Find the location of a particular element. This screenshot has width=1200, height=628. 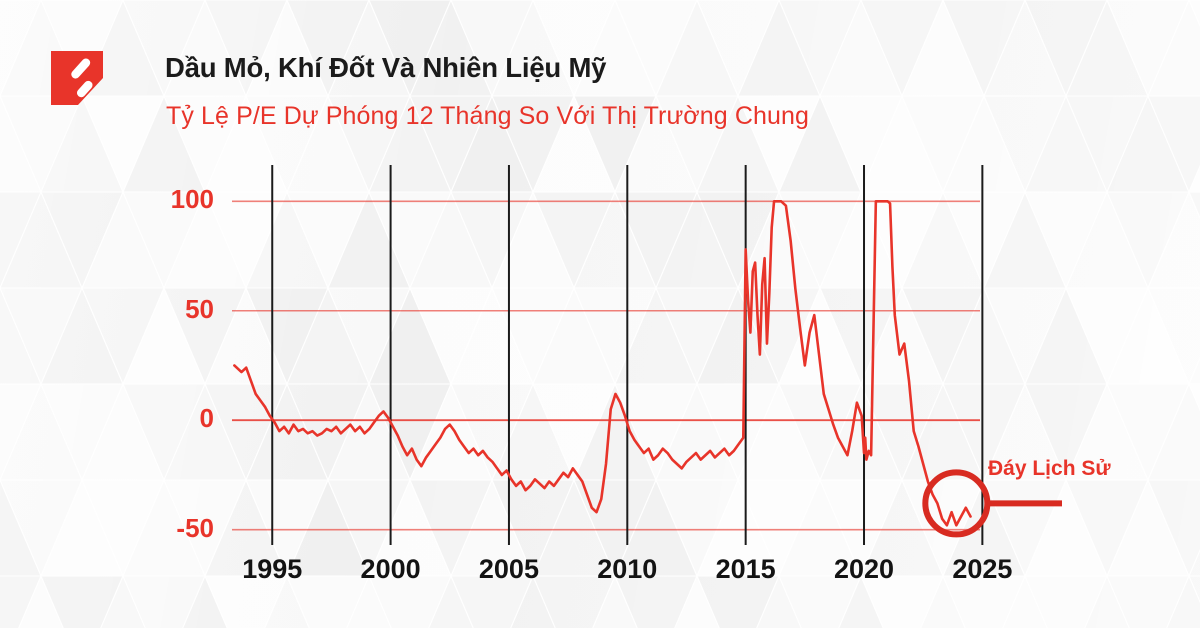

y-axis-tick-label: 100 is located at coordinates (192, 199).